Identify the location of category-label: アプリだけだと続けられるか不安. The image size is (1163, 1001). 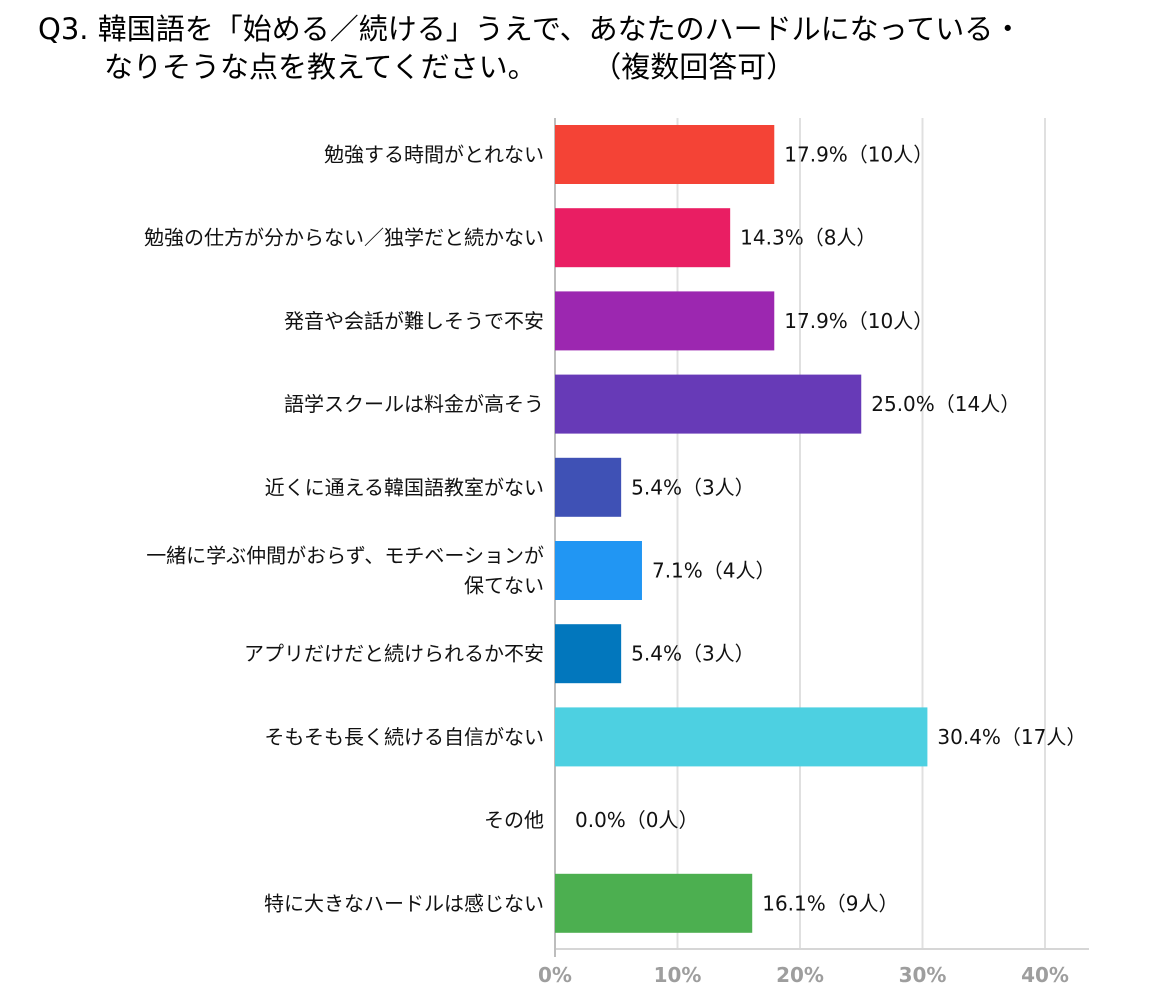
(394, 654).